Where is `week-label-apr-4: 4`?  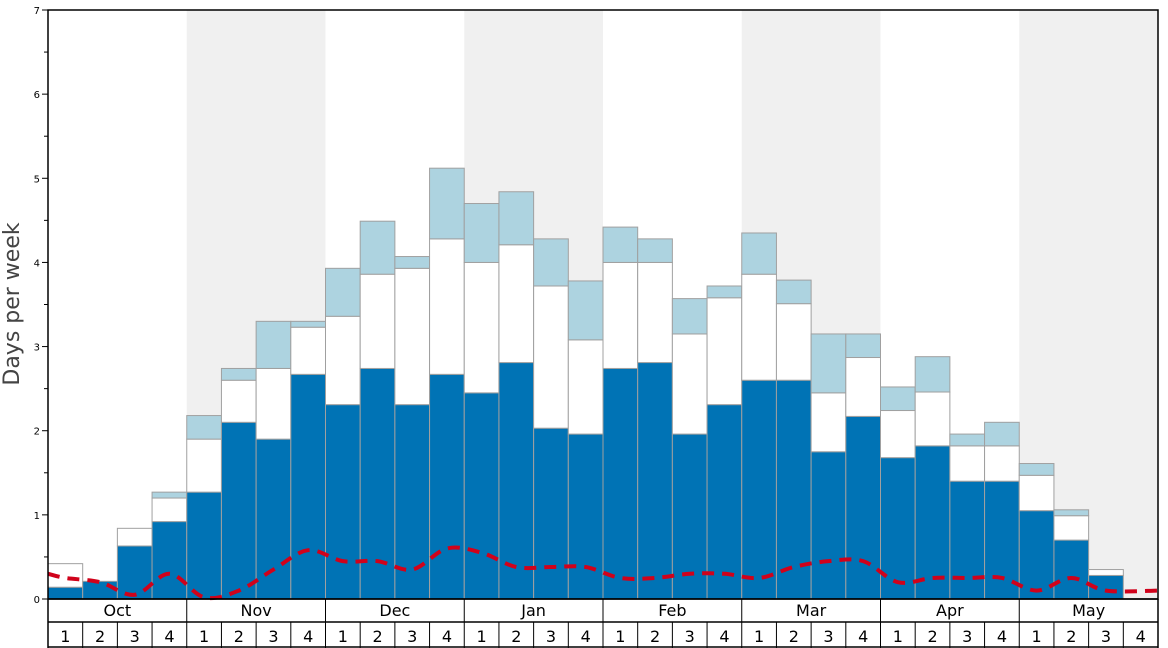 week-label-apr-4: 4 is located at coordinates (1002, 636).